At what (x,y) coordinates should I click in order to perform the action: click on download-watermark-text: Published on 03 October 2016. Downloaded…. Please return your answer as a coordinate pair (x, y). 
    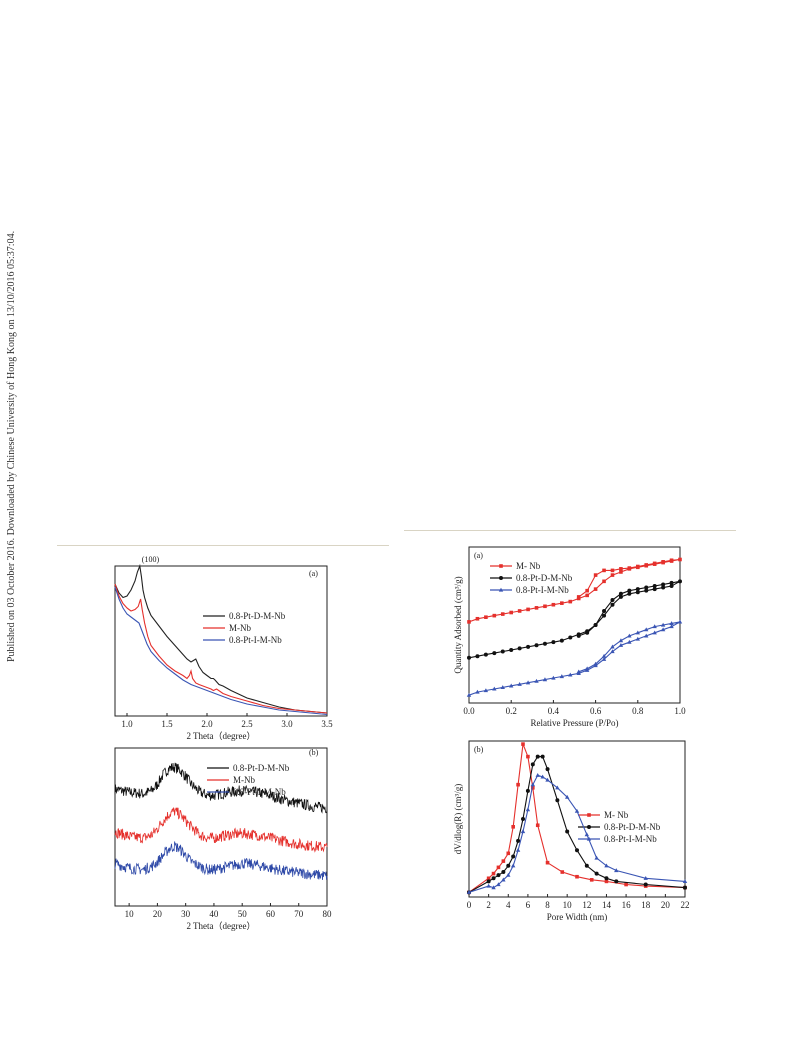
    Looking at the image, I should click on (11, 446).